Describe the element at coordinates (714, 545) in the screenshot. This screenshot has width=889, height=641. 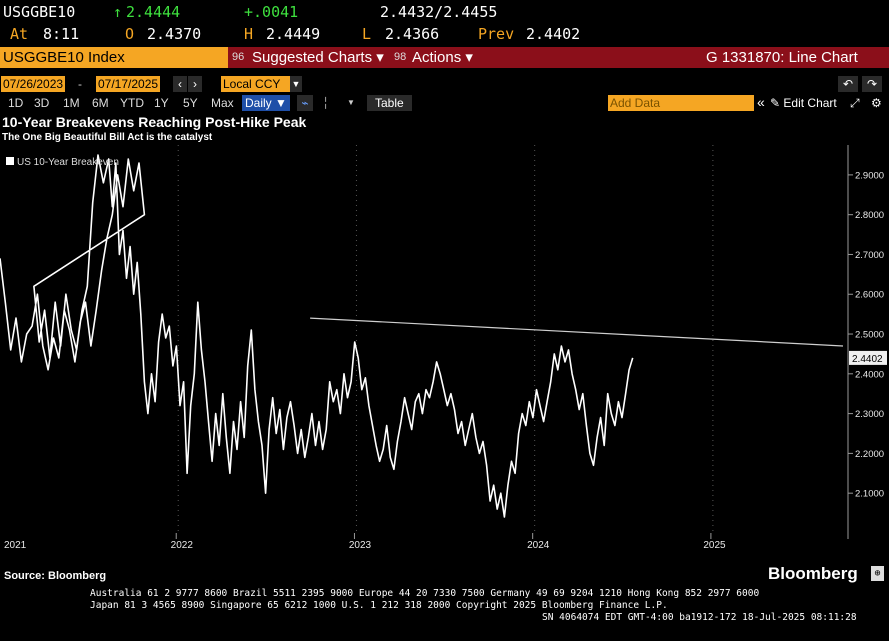
I see `x-tick-label: 2025` at that location.